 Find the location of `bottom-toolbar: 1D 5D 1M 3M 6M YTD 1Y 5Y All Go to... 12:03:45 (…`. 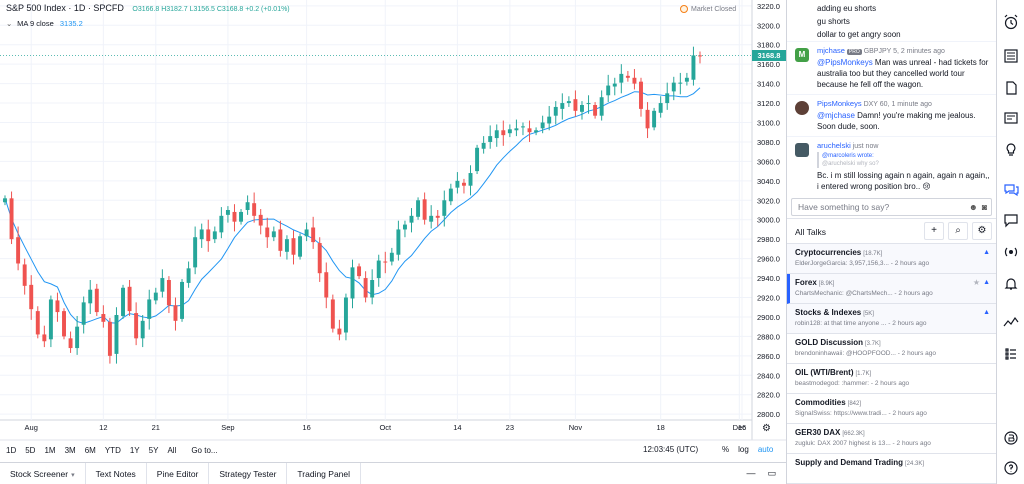

bottom-toolbar: 1D 5D 1M 3M 6M YTD 1Y 5Y All Go to... 12:03:45 (… is located at coordinates (393, 450).